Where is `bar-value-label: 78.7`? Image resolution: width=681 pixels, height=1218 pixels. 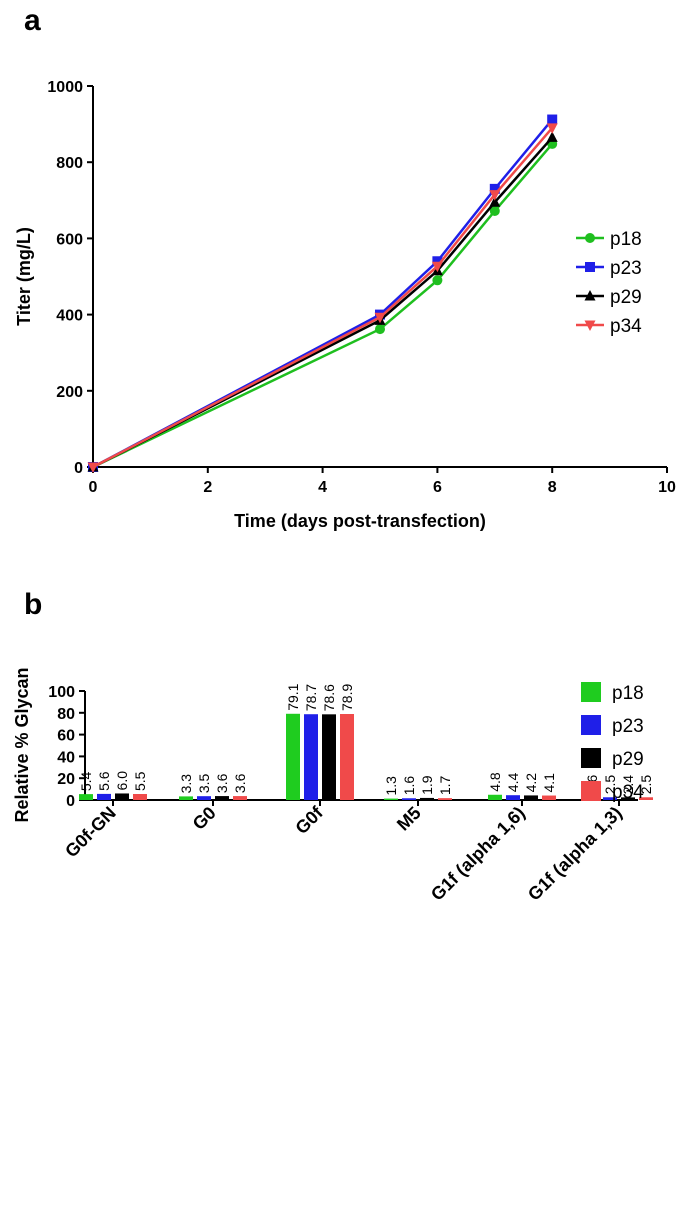 bar-value-label: 78.7 is located at coordinates (311, 697).